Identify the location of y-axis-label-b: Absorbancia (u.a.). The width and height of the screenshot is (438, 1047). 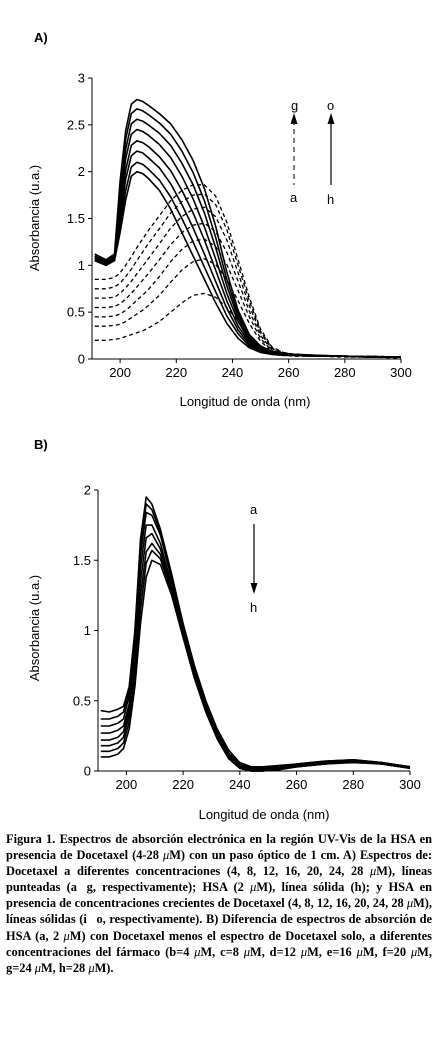
(34, 628).